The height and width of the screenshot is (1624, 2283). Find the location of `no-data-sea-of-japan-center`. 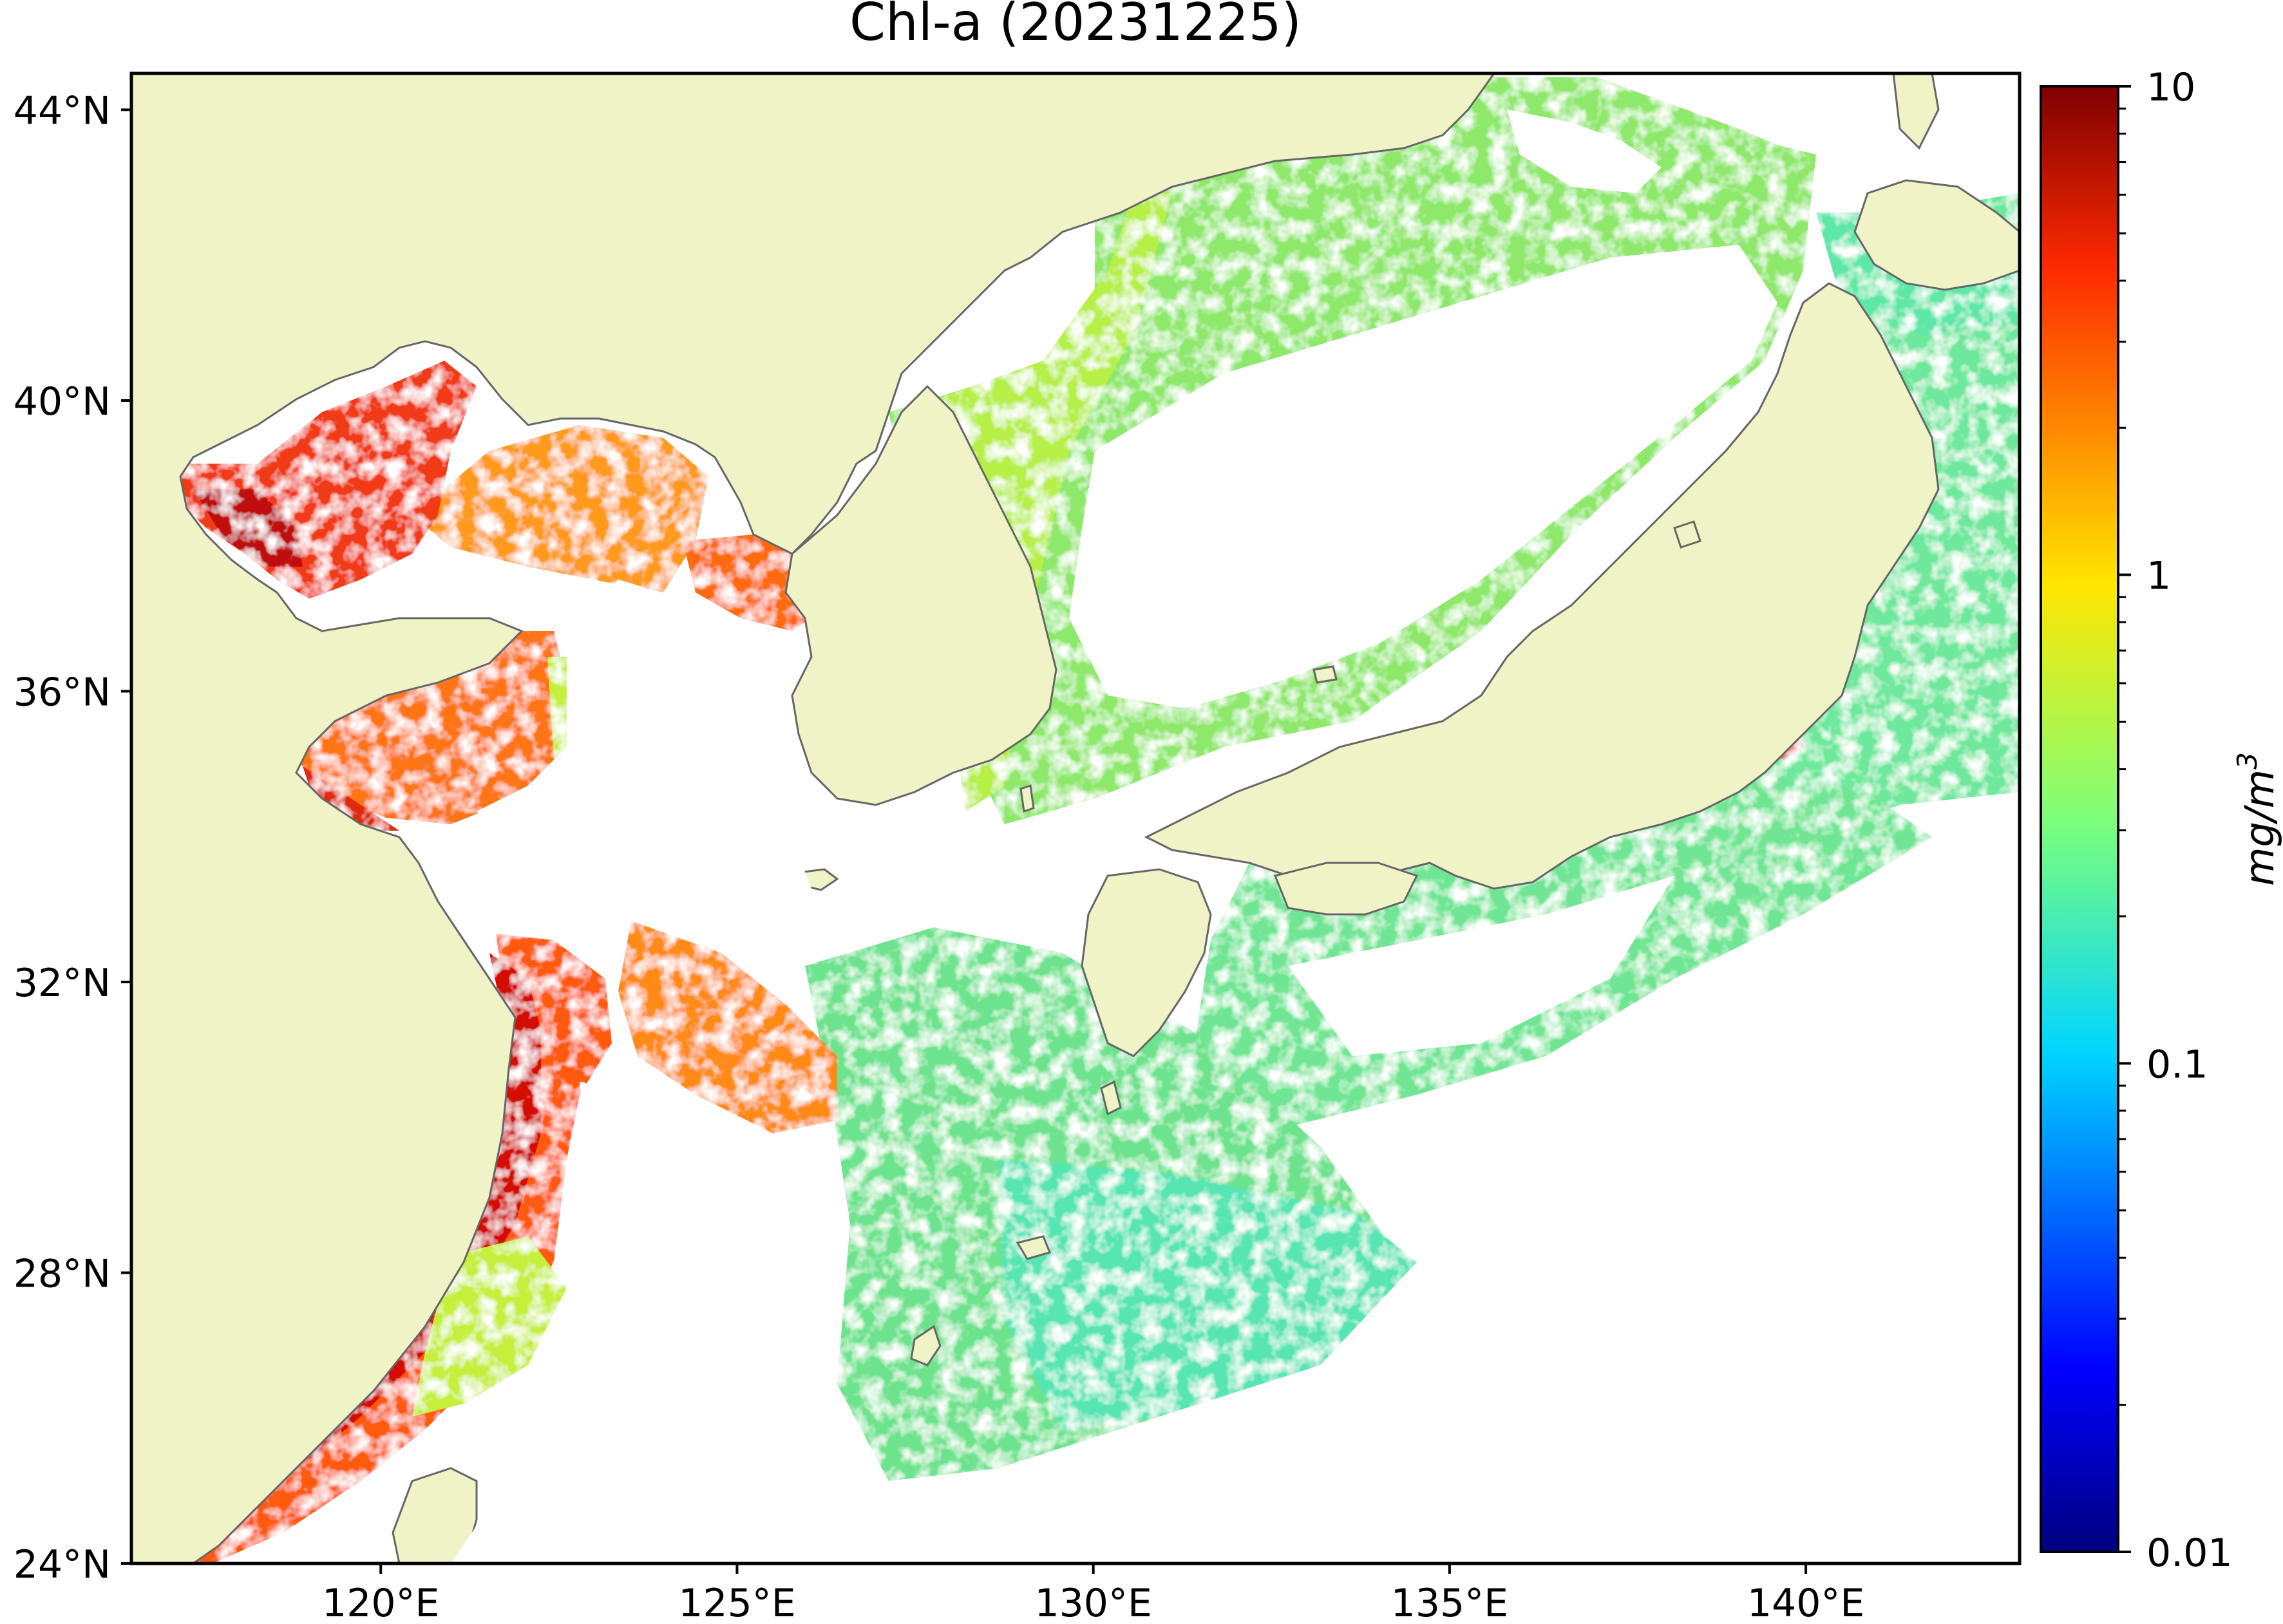

no-data-sea-of-japan-center is located at coordinates (1423, 476).